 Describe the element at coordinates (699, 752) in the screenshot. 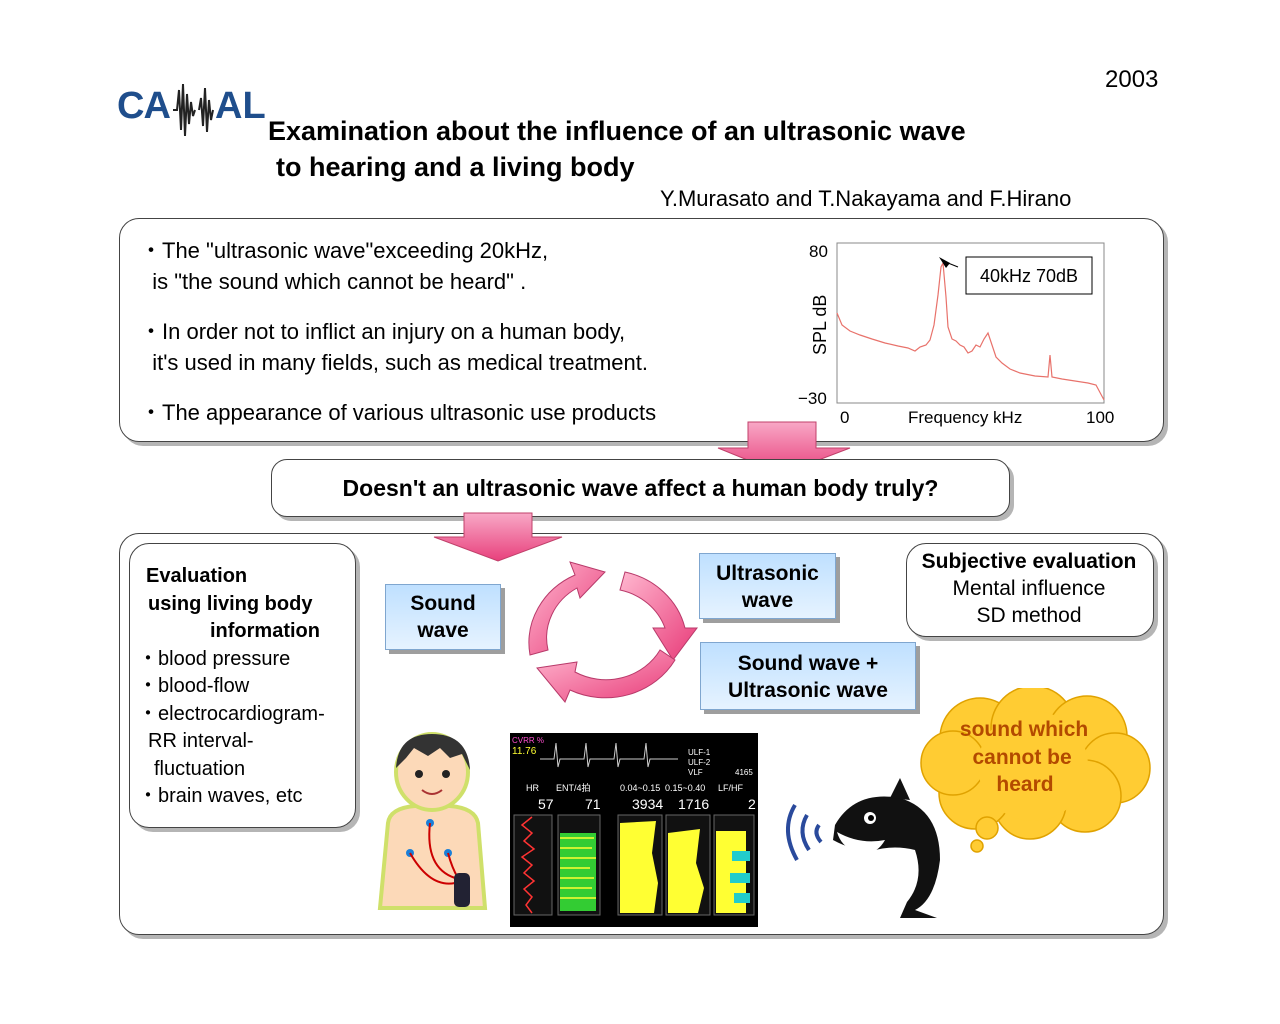

I see `svg-text: ULF-1` at that location.